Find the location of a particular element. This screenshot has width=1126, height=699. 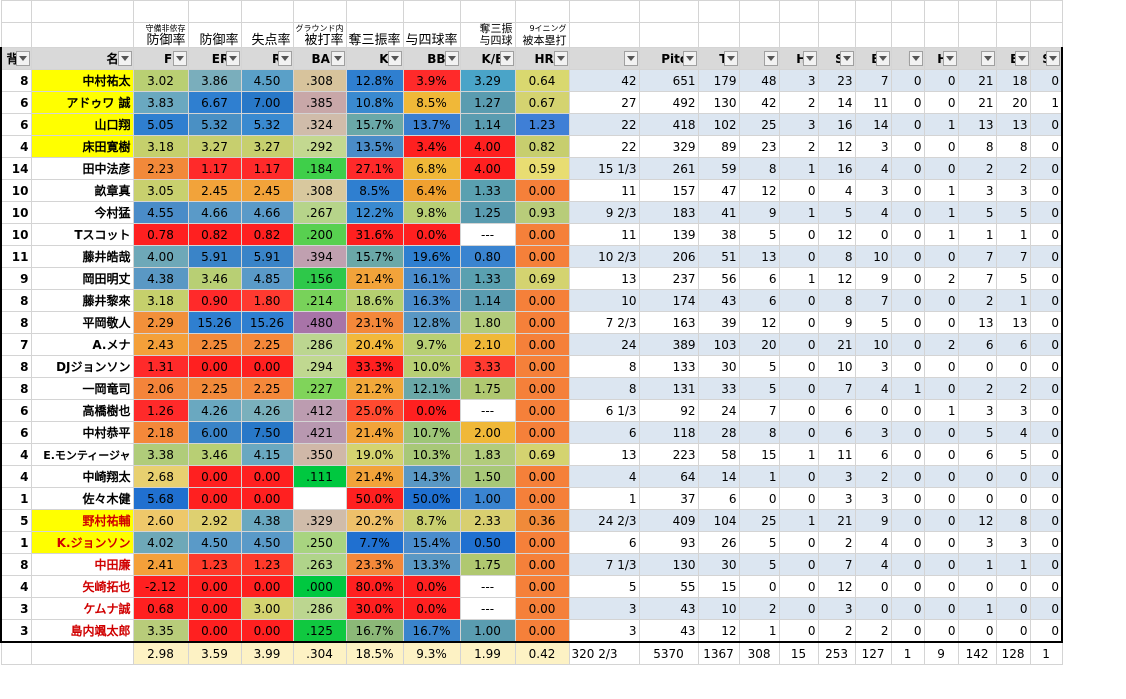

ip-cell: 7 1/3 is located at coordinates (604, 564).